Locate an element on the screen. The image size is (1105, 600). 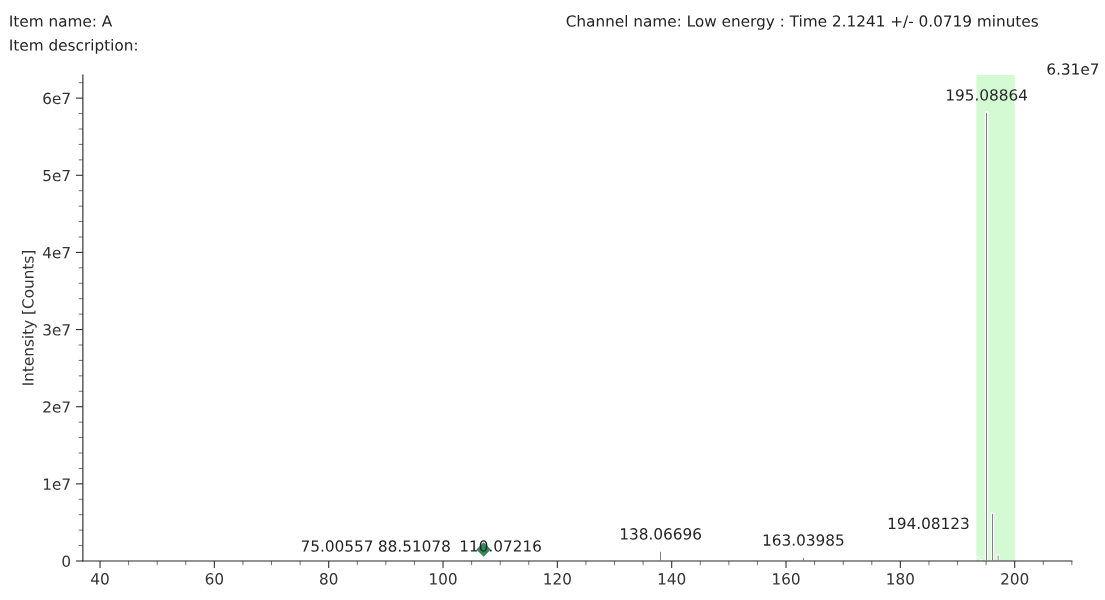
annotation: 88.51078 is located at coordinates (414, 546).